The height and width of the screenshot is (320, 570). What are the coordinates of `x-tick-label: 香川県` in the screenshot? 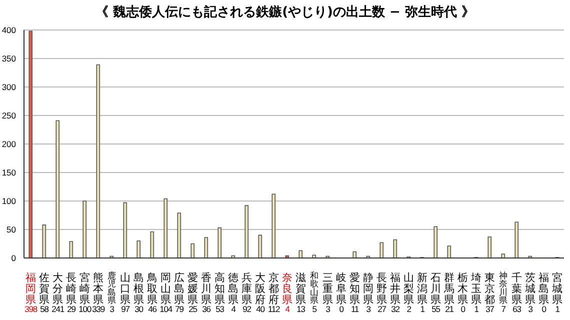 It's located at (206, 288).